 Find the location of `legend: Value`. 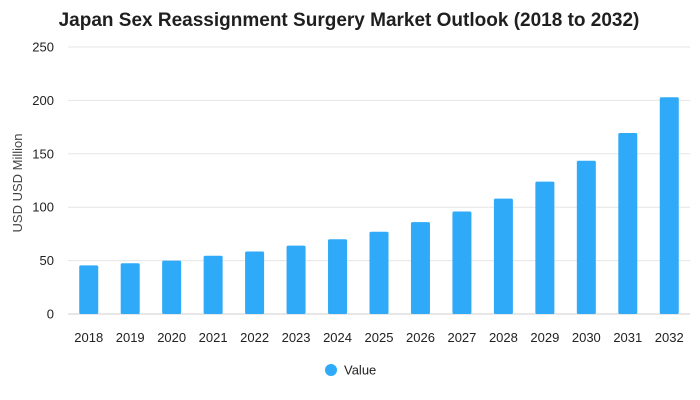

legend: Value is located at coordinates (350, 370).